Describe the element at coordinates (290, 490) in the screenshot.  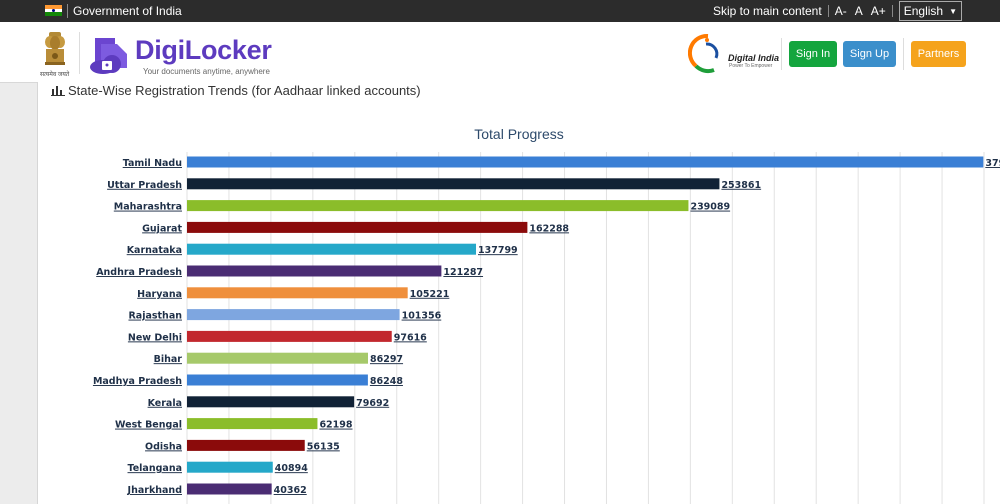
I see `data-label: 40362` at that location.